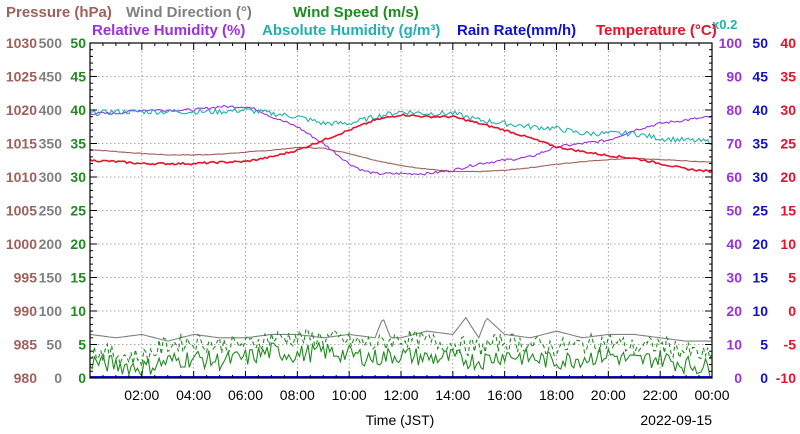 Image resolution: width=800 pixels, height=434 pixels. Describe the element at coordinates (193, 395) in the screenshot. I see `x-tick-label: 04:00` at that location.